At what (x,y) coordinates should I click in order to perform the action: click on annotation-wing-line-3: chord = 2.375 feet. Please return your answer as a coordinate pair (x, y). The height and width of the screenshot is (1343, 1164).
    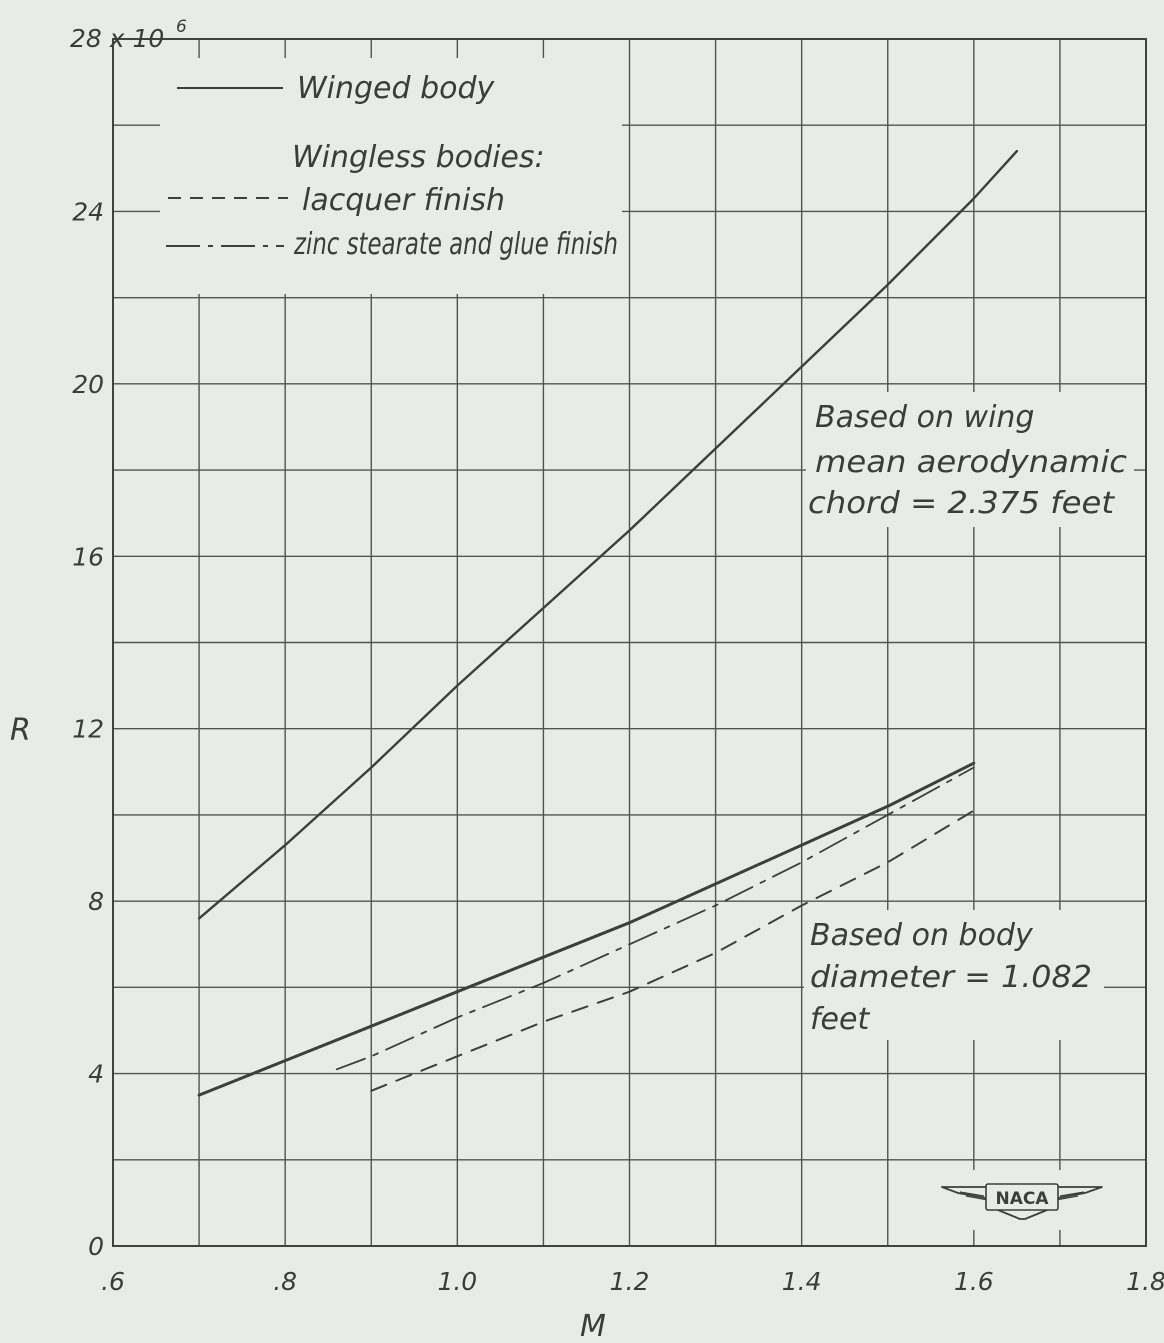
    Looking at the image, I should click on (961, 503).